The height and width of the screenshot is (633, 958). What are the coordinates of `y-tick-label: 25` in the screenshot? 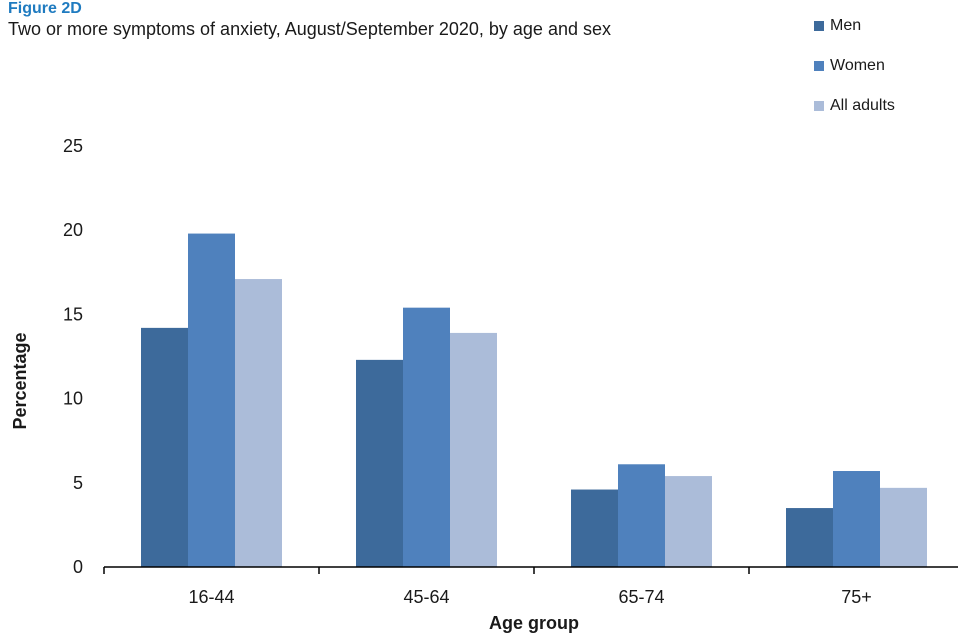 It's located at (73, 146).